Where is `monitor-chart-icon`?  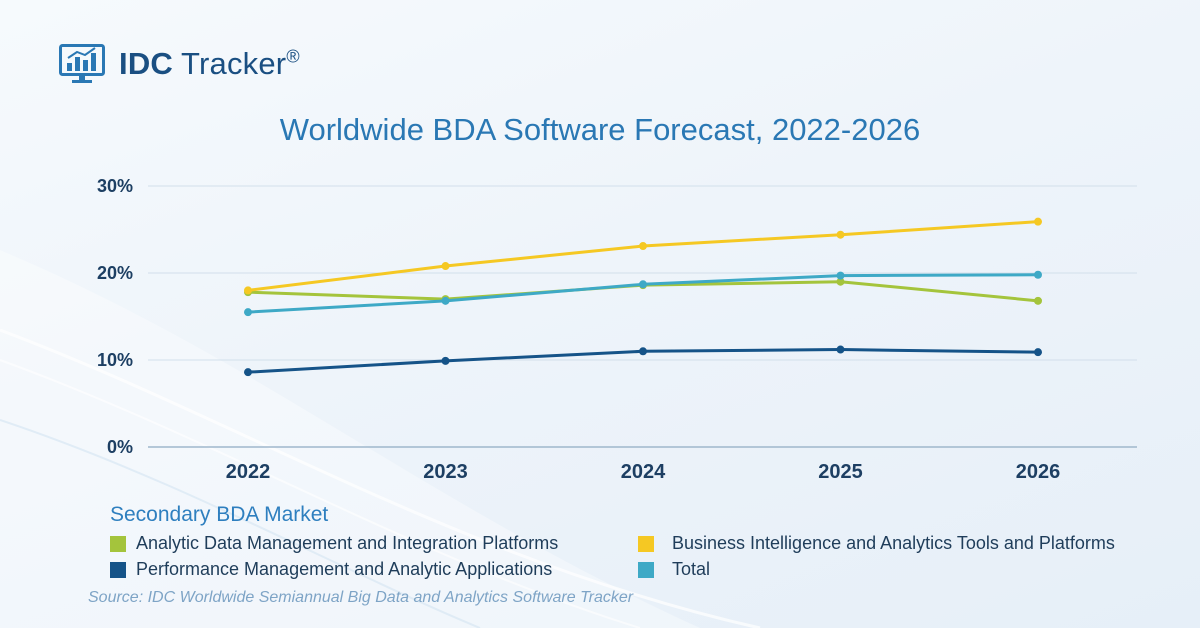
monitor-chart-icon is located at coordinates (82, 63).